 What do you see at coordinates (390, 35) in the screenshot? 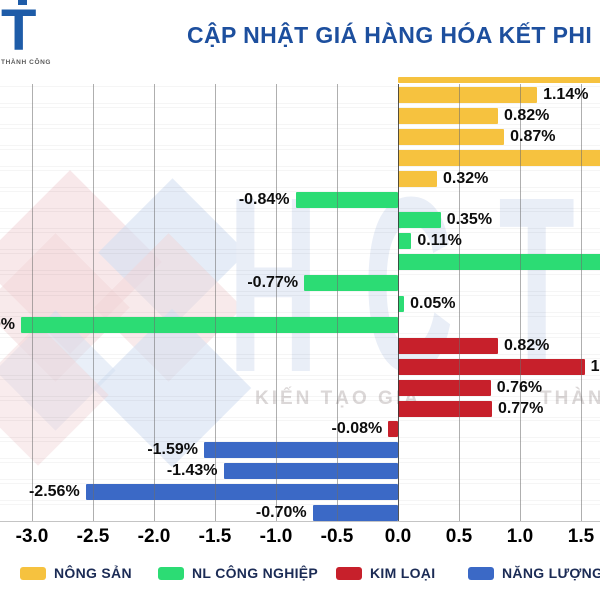
I see `page-title: CẬP NHẬT GIÁ HÀNG HÓA KẾT PHI` at bounding box center [390, 35].